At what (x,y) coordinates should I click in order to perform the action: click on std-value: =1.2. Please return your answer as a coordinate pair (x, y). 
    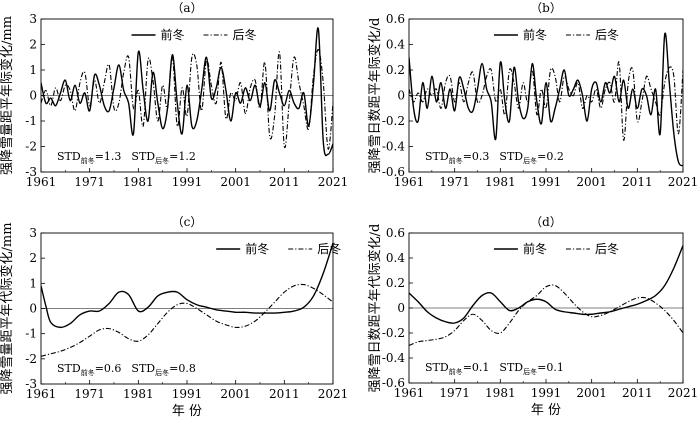
    Looking at the image, I should click on (182, 156).